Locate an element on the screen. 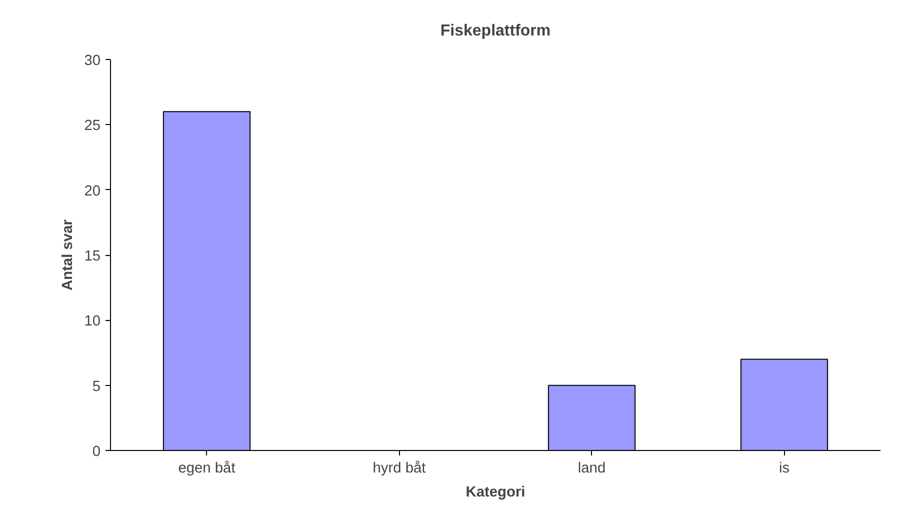  x-axis-title: Kategori is located at coordinates (496, 492).